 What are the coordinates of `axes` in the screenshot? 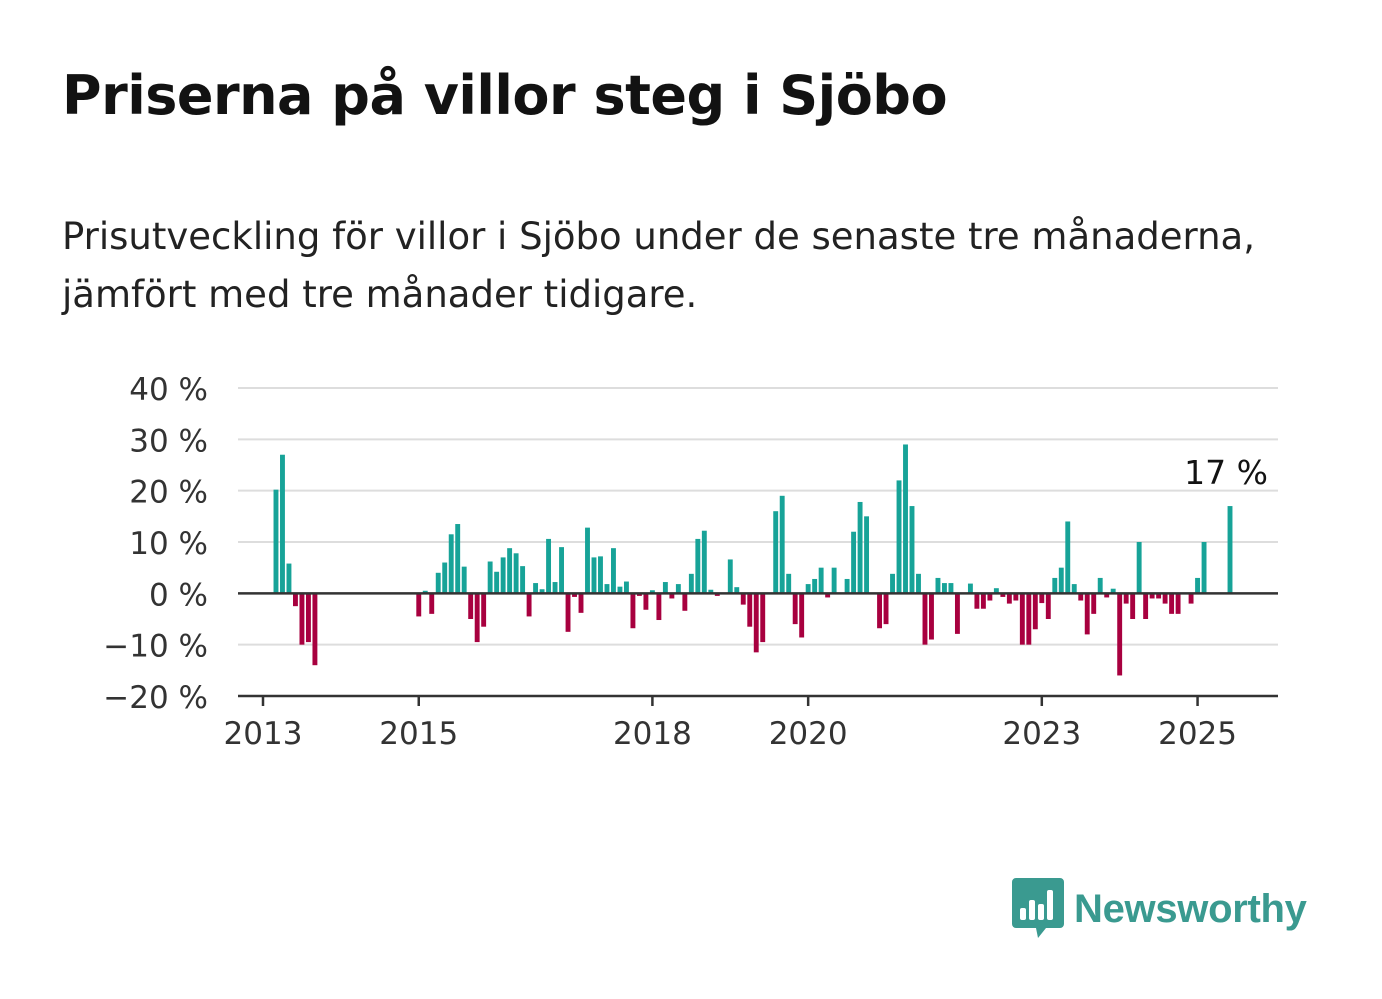 It's located at (758, 649).